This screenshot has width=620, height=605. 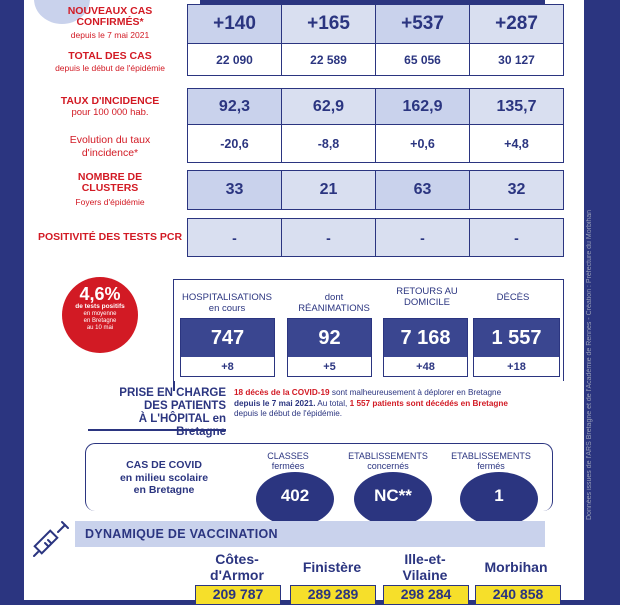 I want to click on hosp-header-3: DÉCÈS, so click(x=513, y=297).